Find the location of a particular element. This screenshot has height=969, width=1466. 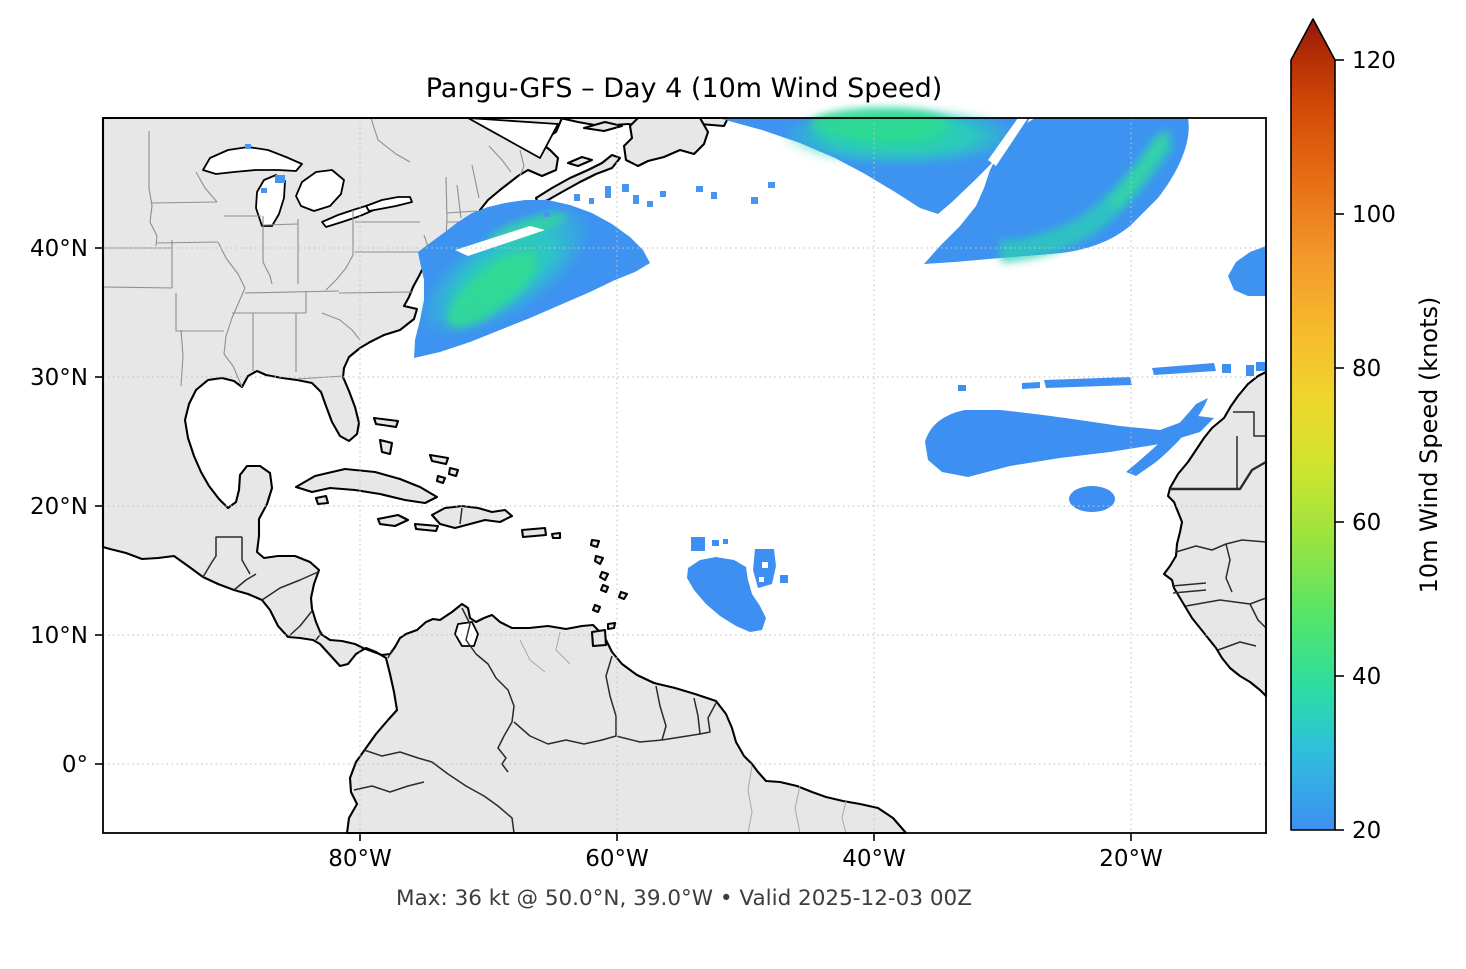

colorbar-gradient-bar is located at coordinates (1313, 424).